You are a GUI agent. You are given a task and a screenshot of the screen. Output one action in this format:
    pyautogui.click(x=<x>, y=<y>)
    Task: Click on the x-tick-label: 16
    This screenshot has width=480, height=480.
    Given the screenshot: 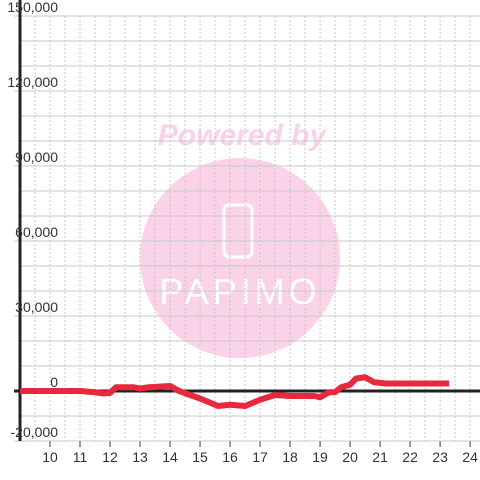 What is the action you would take?
    pyautogui.click(x=230, y=457)
    